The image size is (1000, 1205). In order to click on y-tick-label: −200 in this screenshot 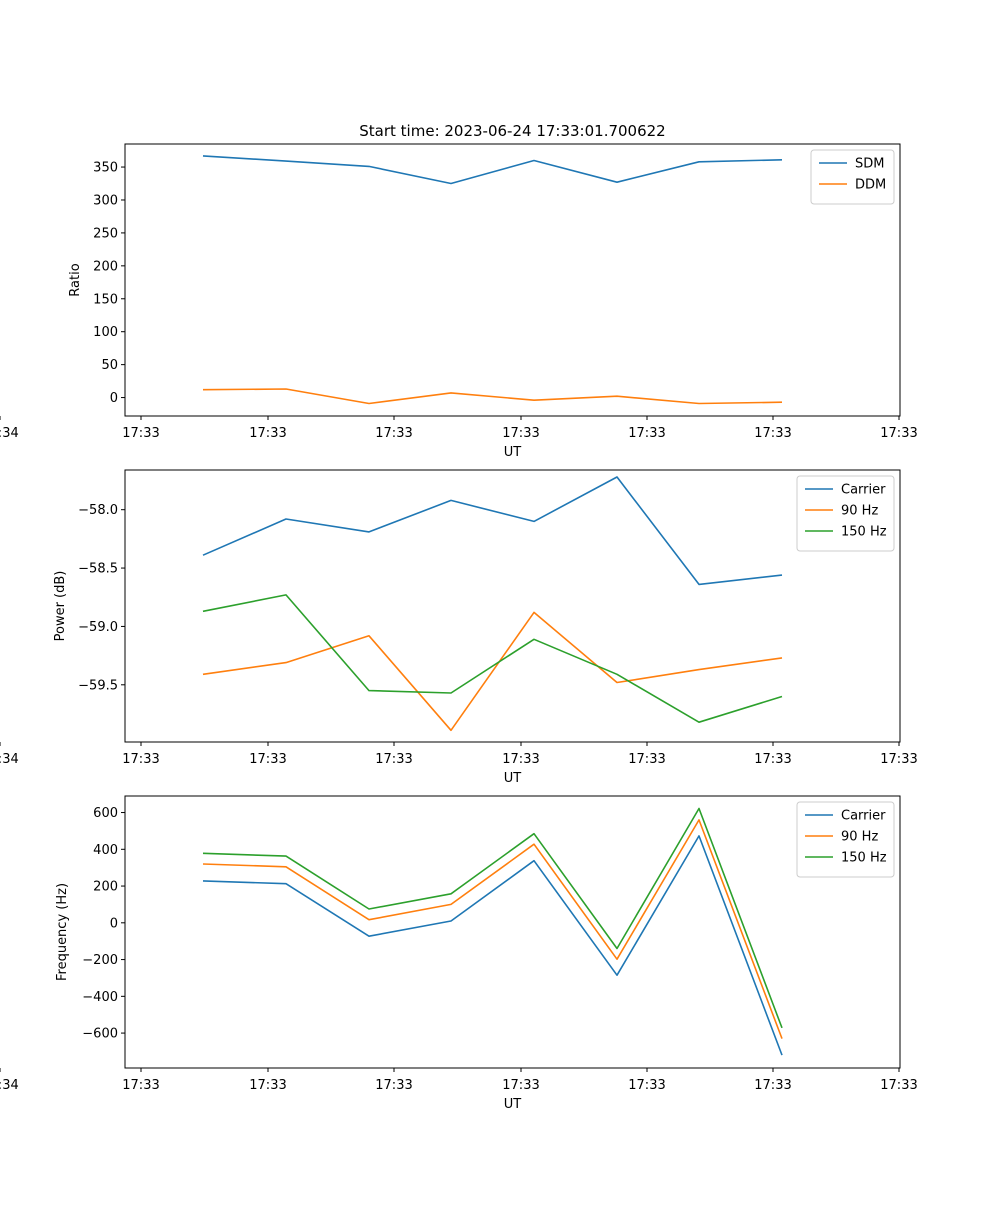, I will do `click(100, 960)`.